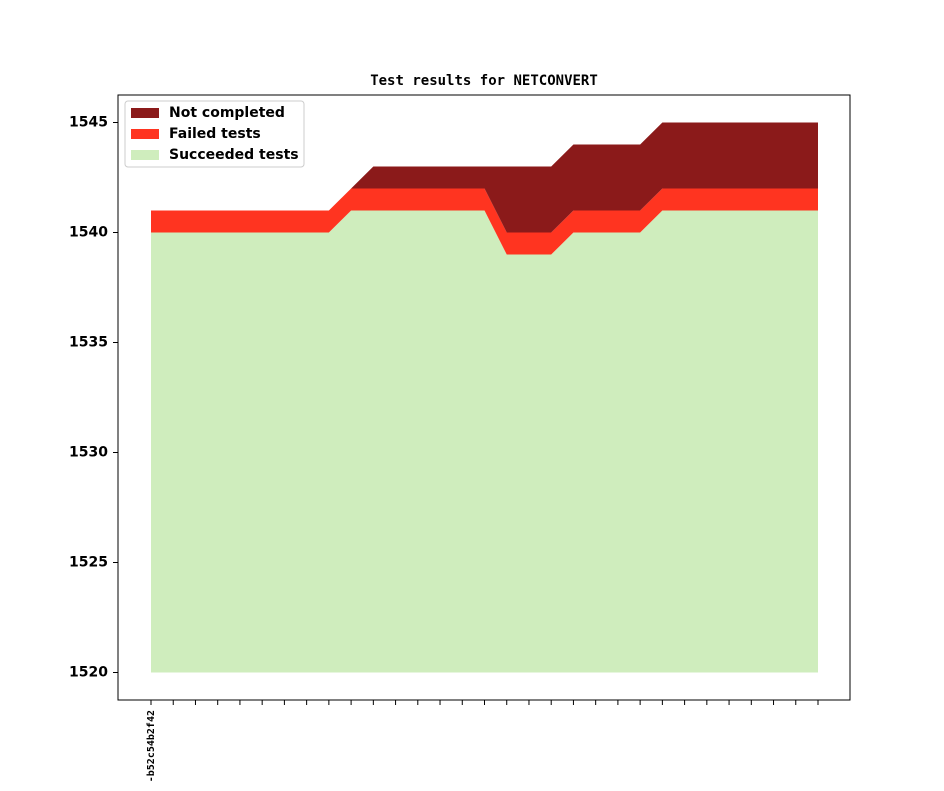 This screenshot has height=791, width=944. I want to click on y-tick-label: 1545, so click(88, 123).